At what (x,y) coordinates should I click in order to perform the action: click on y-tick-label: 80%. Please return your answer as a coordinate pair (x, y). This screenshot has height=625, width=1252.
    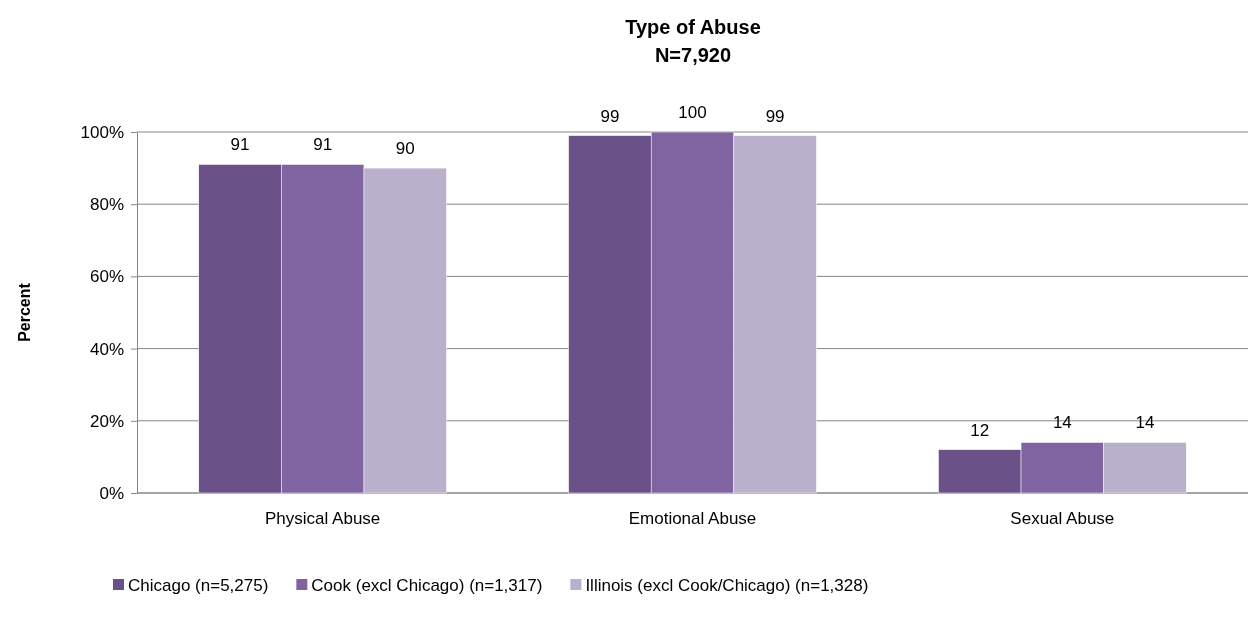
    Looking at the image, I should click on (106, 205).